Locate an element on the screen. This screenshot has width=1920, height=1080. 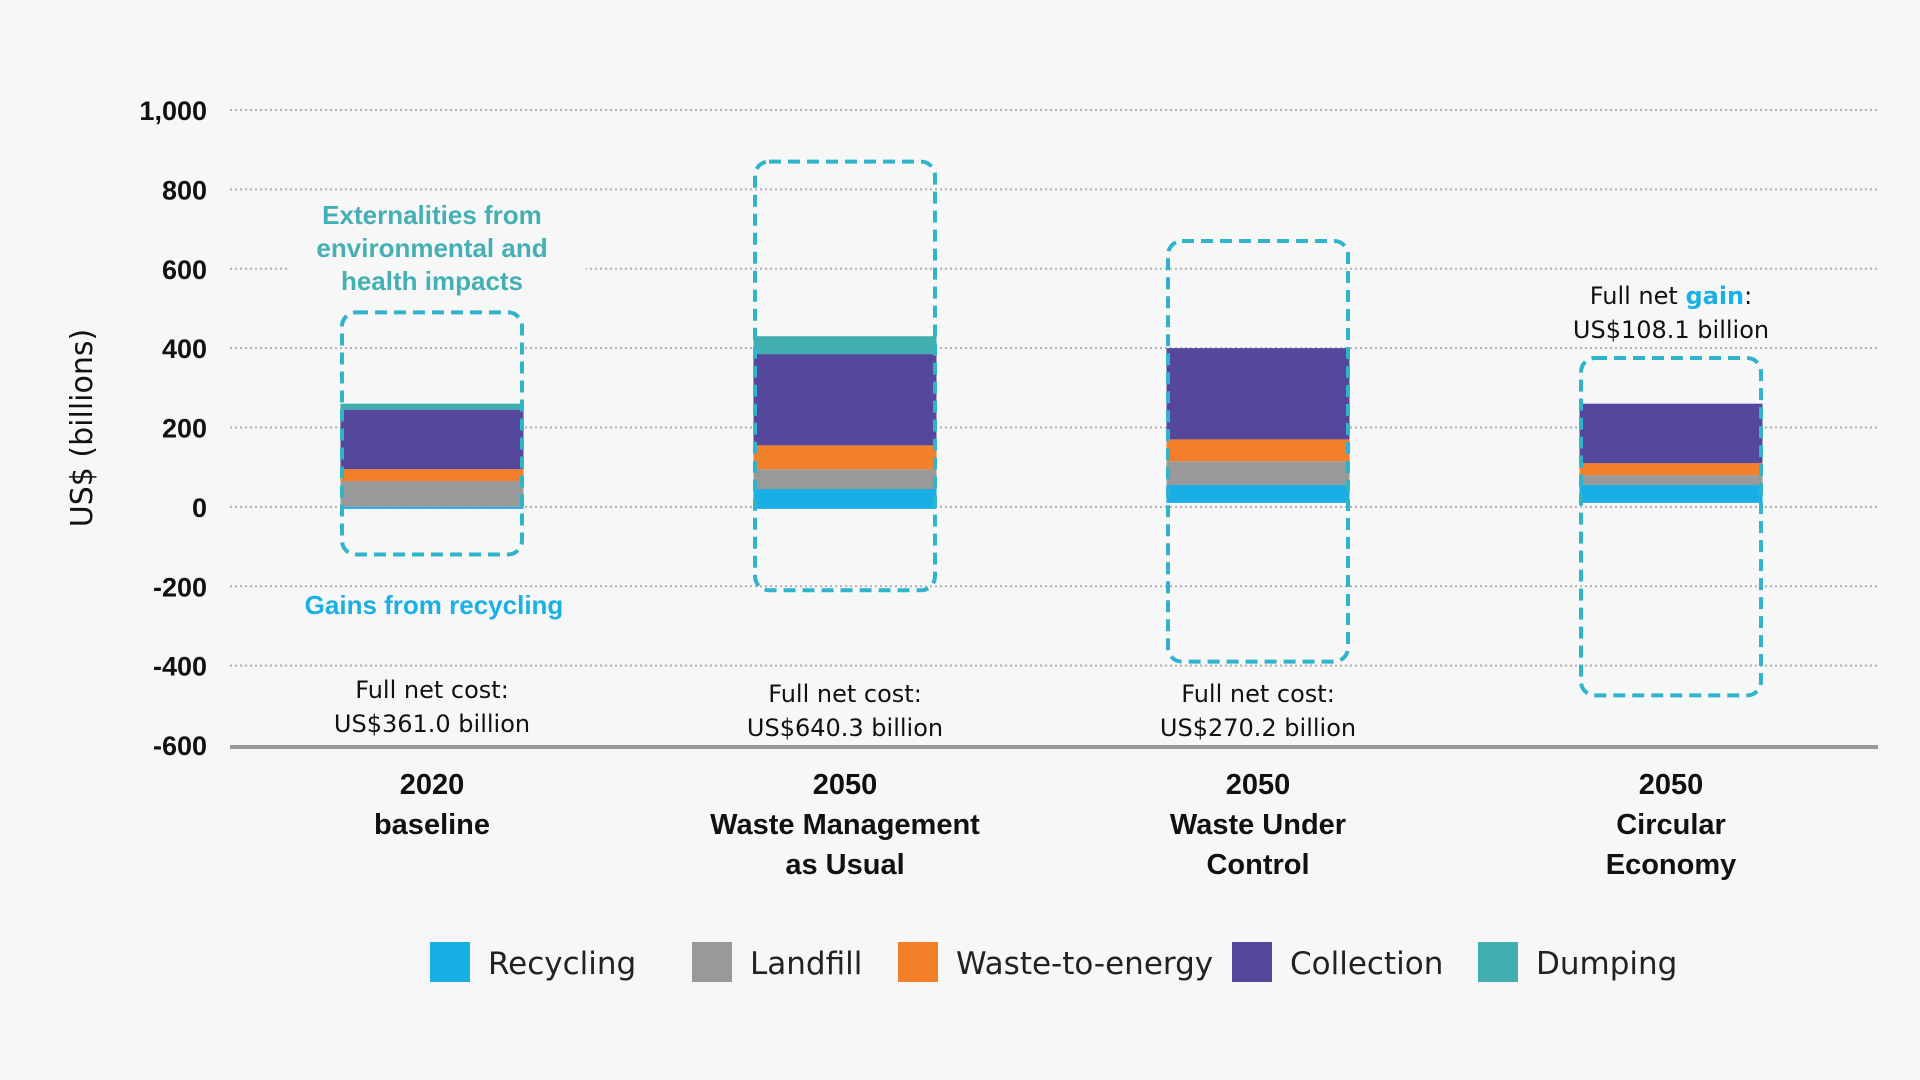
y-tick-label: 800 is located at coordinates (184, 190).